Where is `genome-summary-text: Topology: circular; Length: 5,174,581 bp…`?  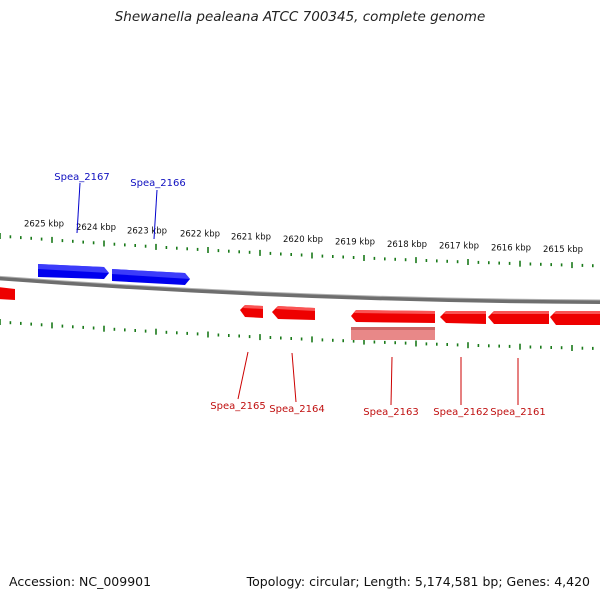 genome-summary-text: Topology: circular; Length: 5,174,581 bp… is located at coordinates (418, 581).